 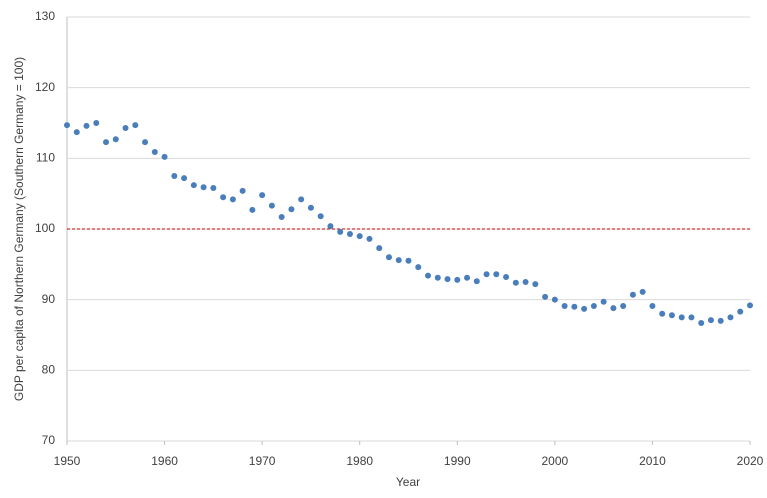 What do you see at coordinates (164, 461) in the screenshot?
I see `x-tick-label: 1960` at bounding box center [164, 461].